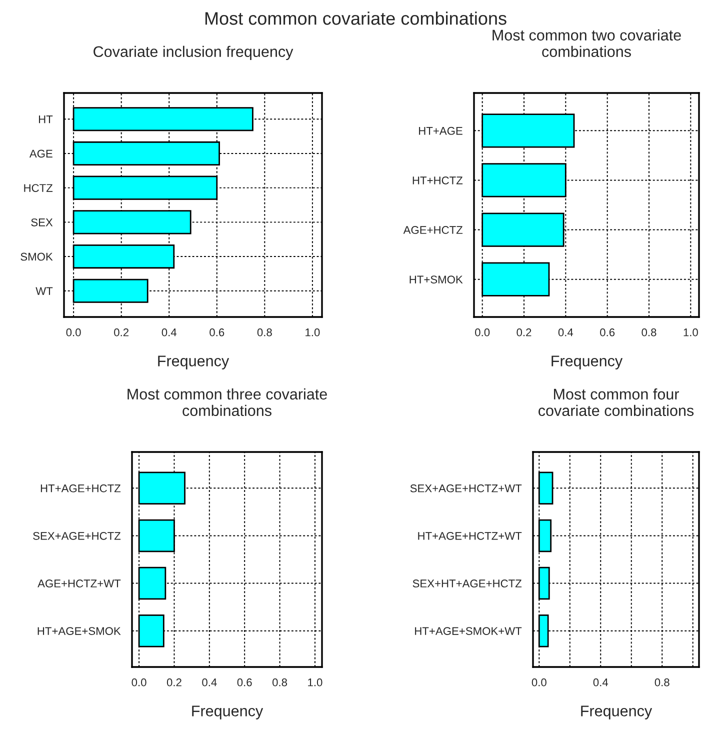  What do you see at coordinates (79, 584) in the screenshot?
I see `y-tick-label: AGE+HCTZ+WT` at bounding box center [79, 584].